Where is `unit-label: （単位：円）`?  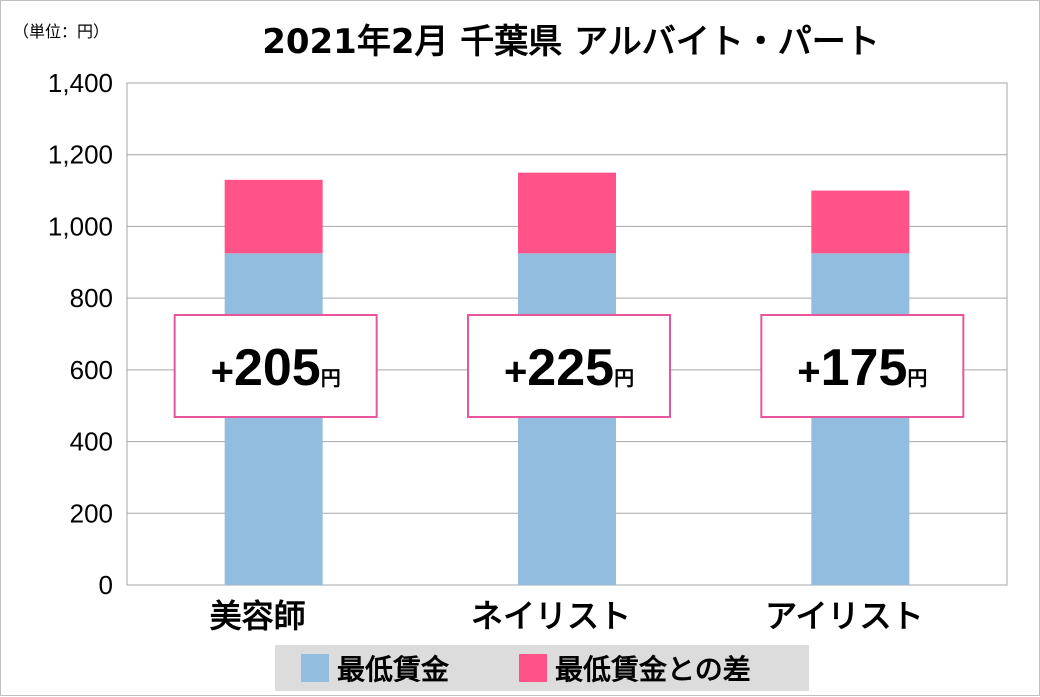
unit-label: （単位：円） is located at coordinates (61, 31).